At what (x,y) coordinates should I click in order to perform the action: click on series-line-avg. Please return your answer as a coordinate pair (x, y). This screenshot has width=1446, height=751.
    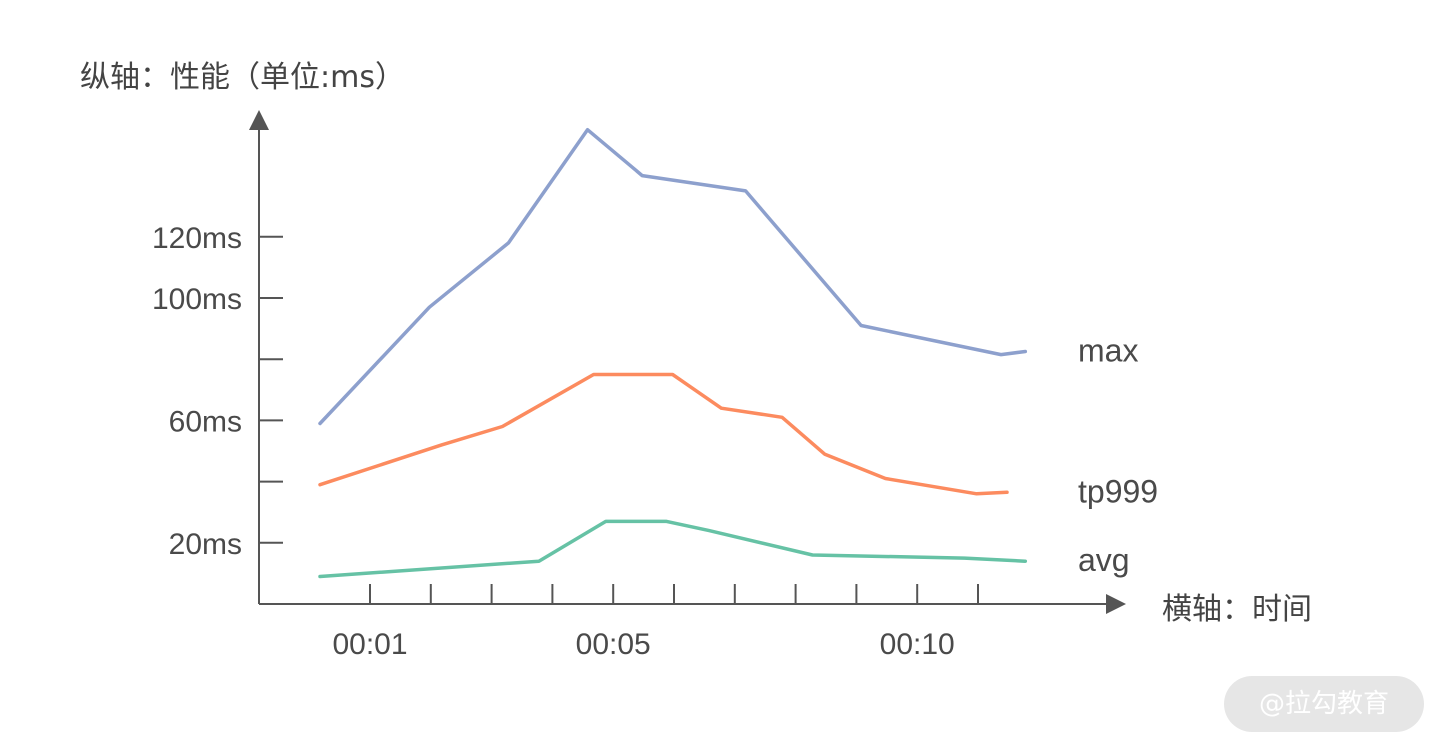
    Looking at the image, I should click on (673, 549).